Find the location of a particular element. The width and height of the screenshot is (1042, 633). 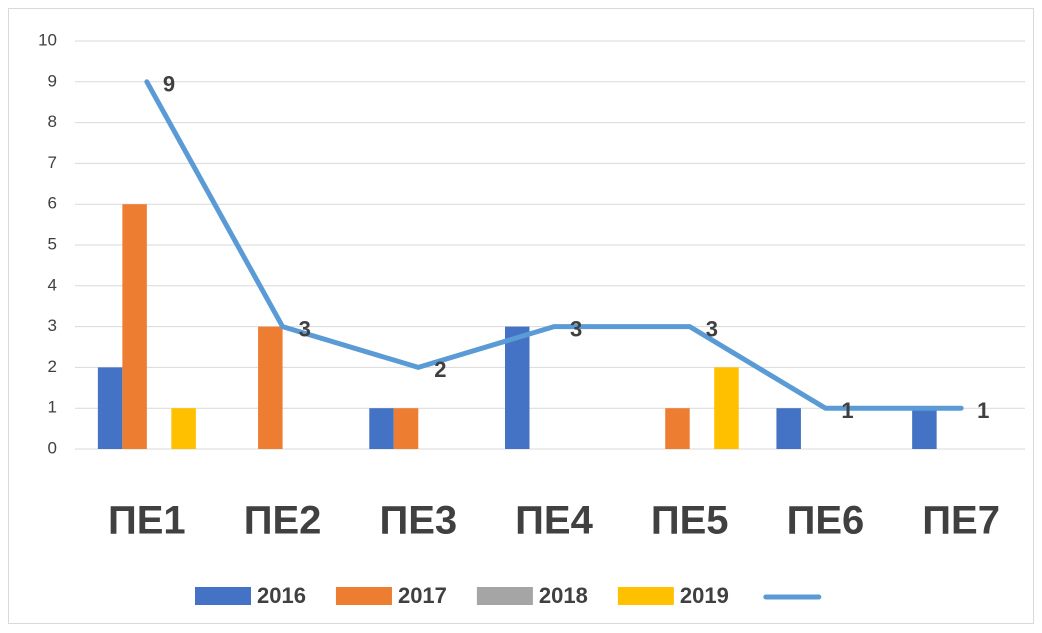

legend-label: 2019 is located at coordinates (704, 595).